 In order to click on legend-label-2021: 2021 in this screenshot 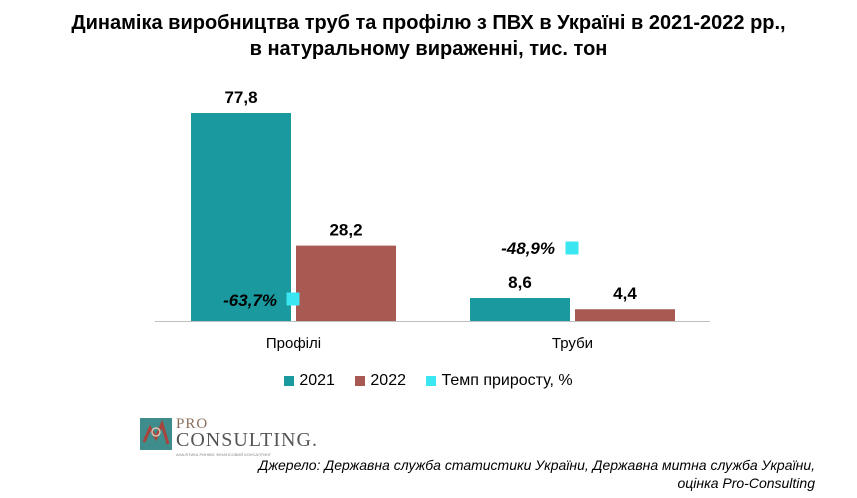, I will do `click(317, 380)`.